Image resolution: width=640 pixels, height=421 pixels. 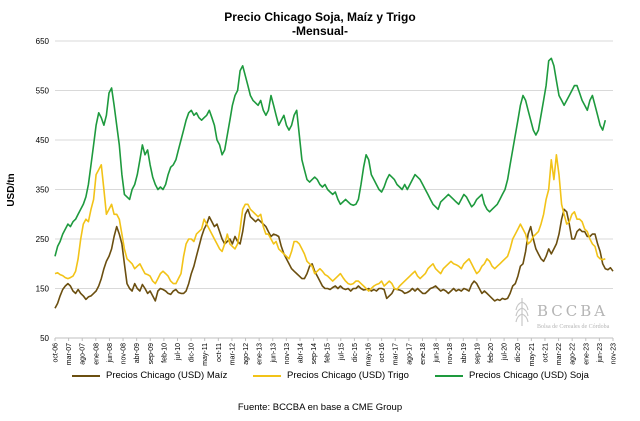 I want to click on x-tick-label: dic-10, so click(x=192, y=352).